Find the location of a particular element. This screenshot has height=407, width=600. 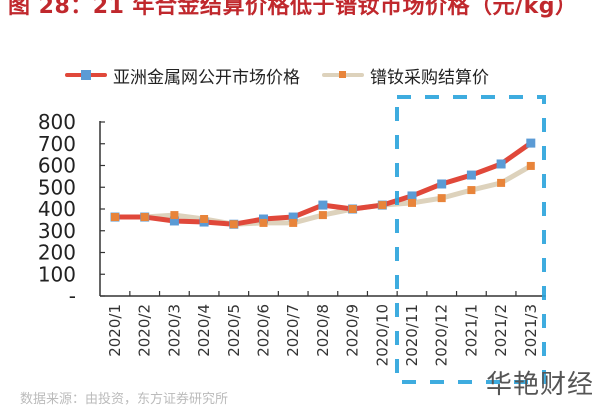

x-tick-label: 2020/12 is located at coordinates (442, 335).